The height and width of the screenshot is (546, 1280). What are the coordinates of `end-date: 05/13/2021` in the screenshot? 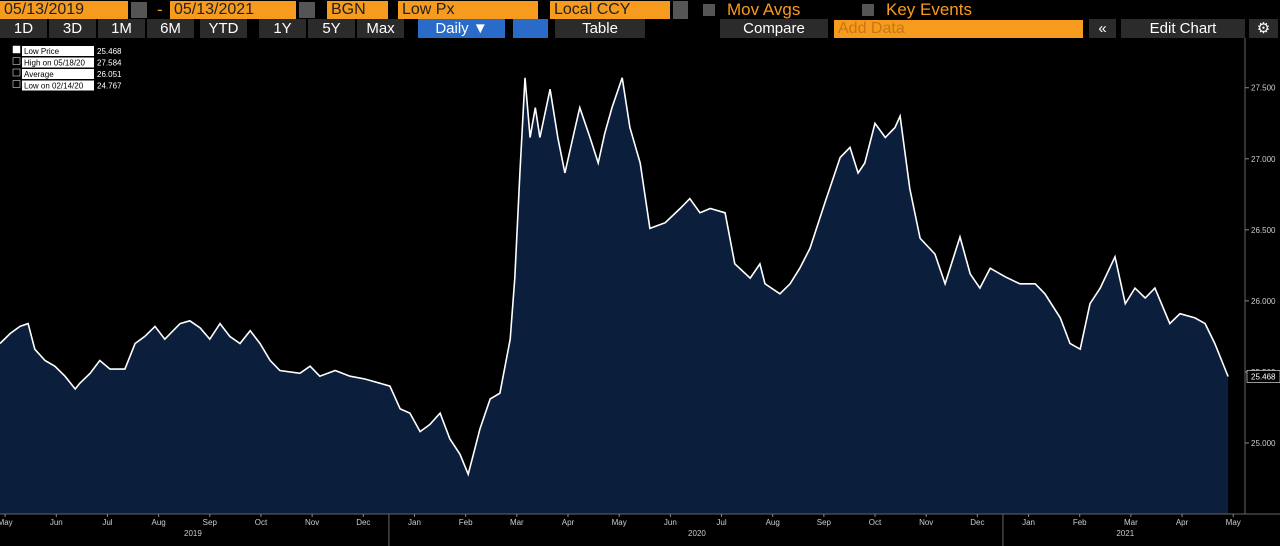 It's located at (233, 10).